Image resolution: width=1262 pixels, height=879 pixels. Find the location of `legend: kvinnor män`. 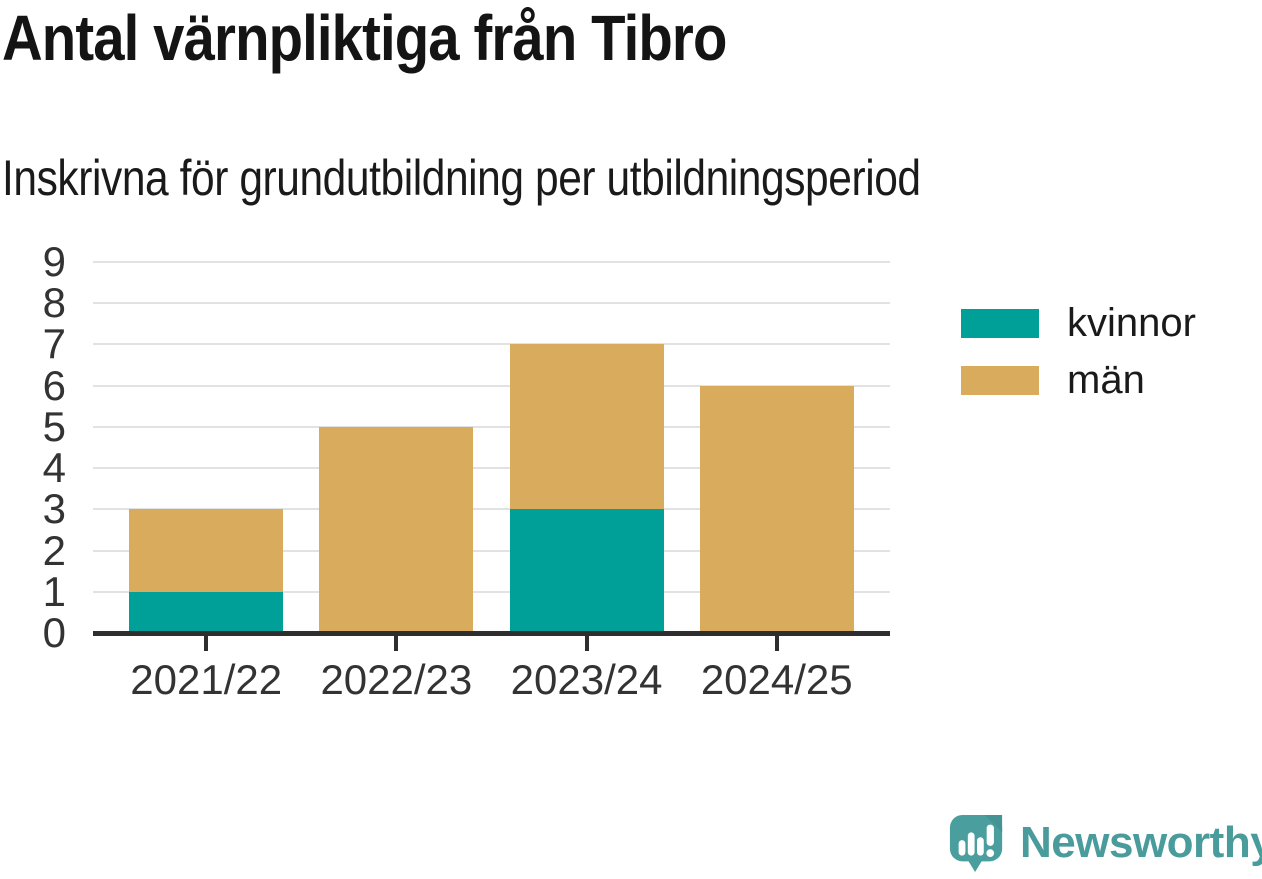

legend: kvinnor män is located at coordinates (1078, 357).